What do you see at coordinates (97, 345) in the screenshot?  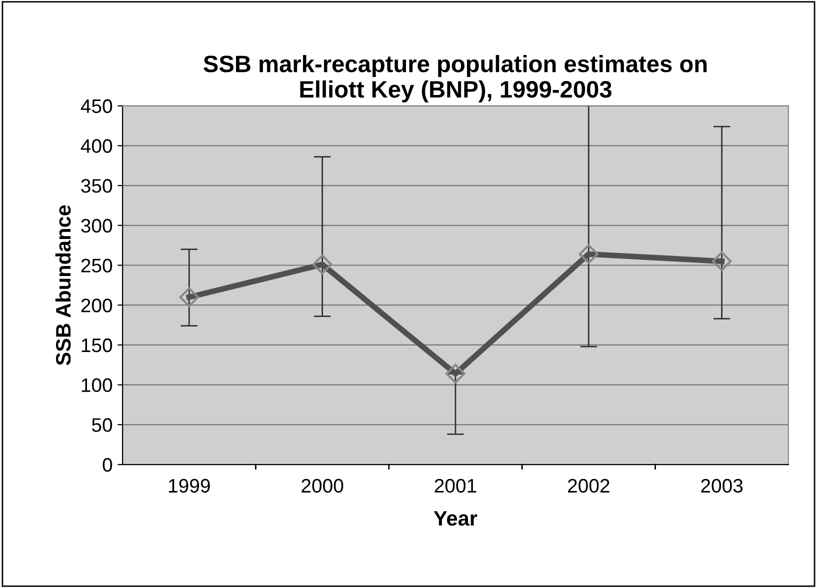 I see `y-tick-label: 150` at bounding box center [97, 345].